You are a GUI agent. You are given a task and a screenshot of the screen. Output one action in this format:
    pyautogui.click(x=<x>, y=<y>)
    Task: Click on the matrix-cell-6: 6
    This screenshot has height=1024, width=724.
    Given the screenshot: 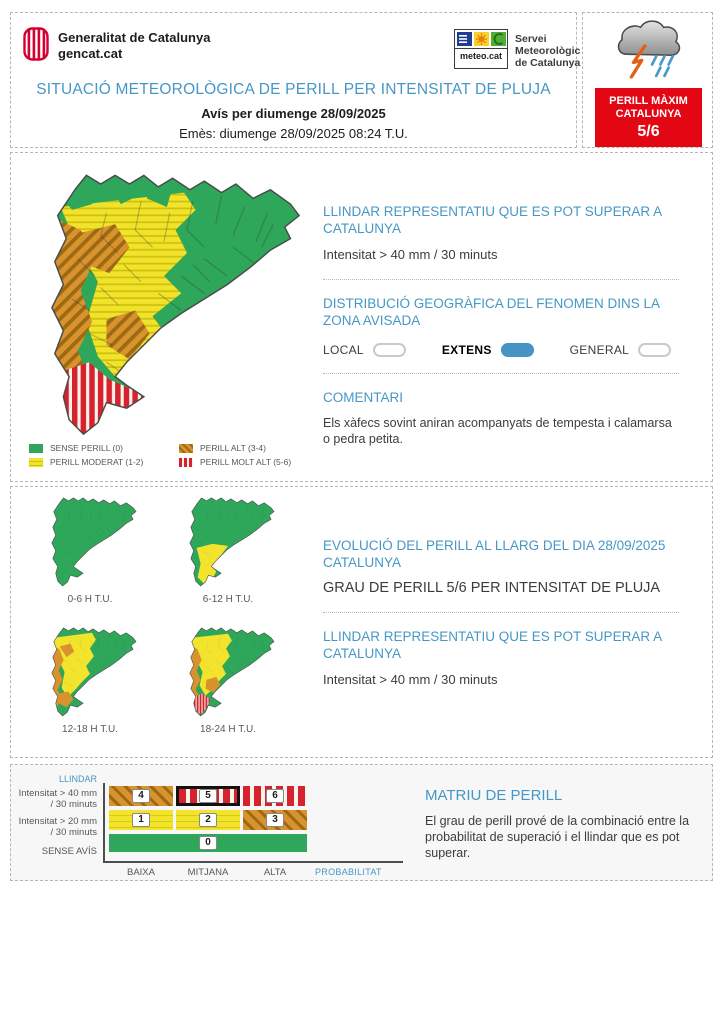 What is the action you would take?
    pyautogui.click(x=275, y=796)
    